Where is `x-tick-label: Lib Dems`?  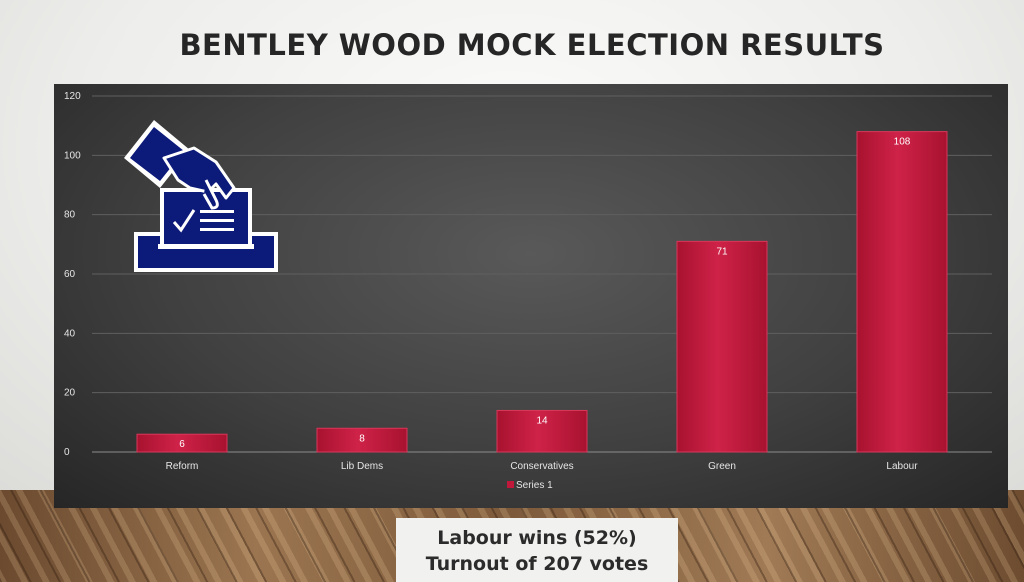
x-tick-label: Lib Dems is located at coordinates (362, 466).